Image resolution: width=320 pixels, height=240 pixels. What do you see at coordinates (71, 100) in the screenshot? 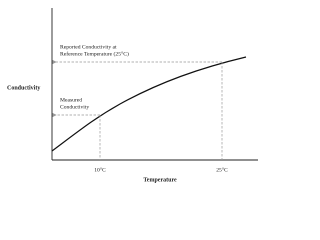
I see `annotation: Measured` at bounding box center [71, 100].